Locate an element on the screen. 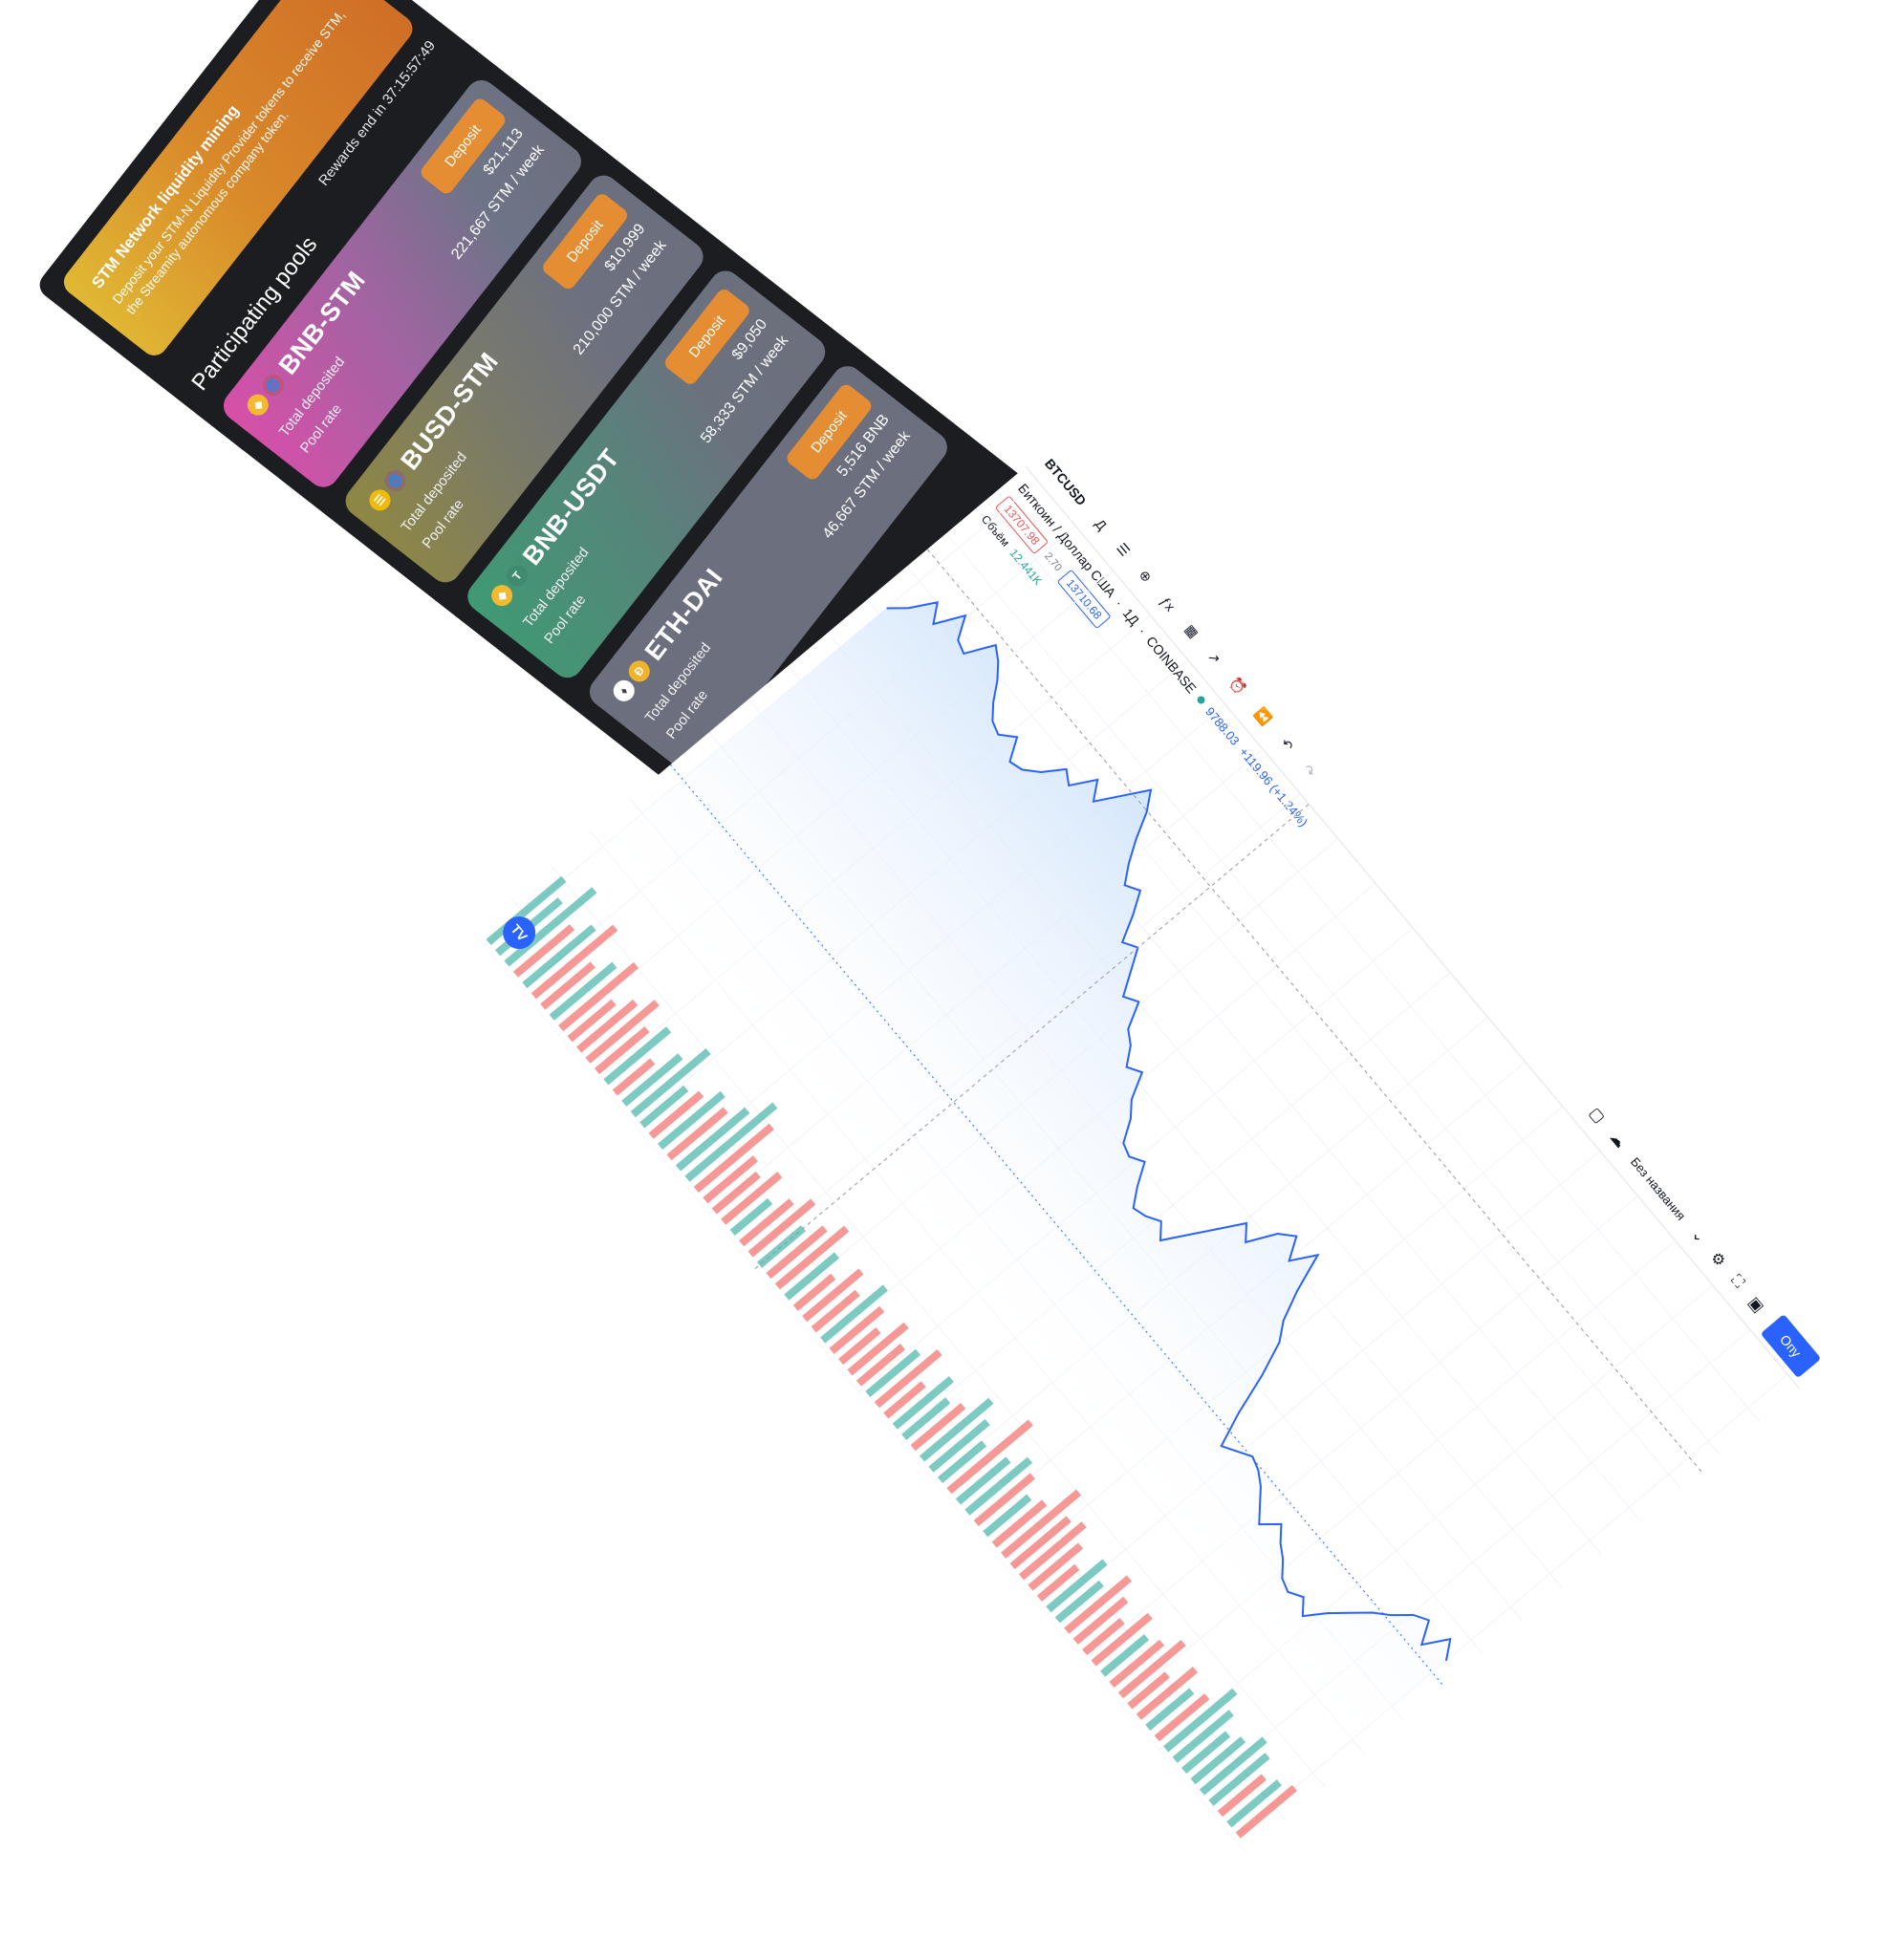 This screenshot has width=1884, height=1960. layout-icon: ▢ is located at coordinates (1597, 1116).